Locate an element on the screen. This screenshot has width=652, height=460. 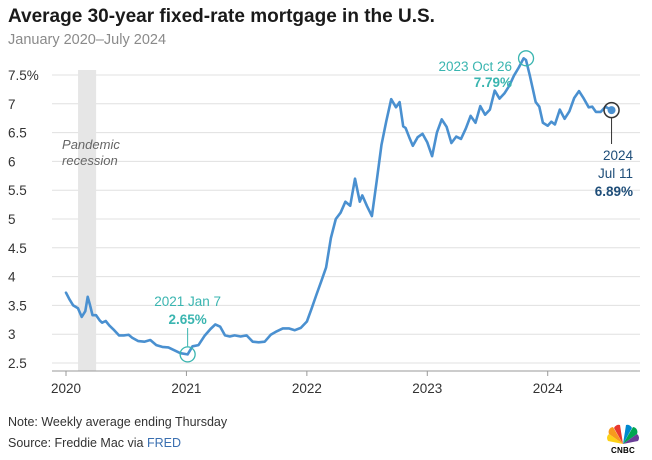
peak-marker is located at coordinates (526, 58).